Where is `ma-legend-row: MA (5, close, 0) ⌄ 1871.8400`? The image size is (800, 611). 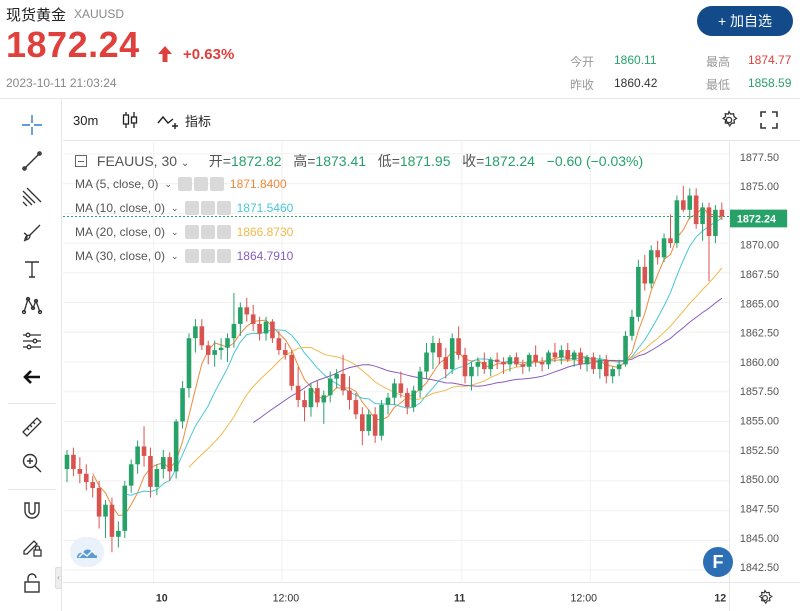 ma-legend-row: MA (5, close, 0) ⌄ 1871.8400 is located at coordinates (181, 184).